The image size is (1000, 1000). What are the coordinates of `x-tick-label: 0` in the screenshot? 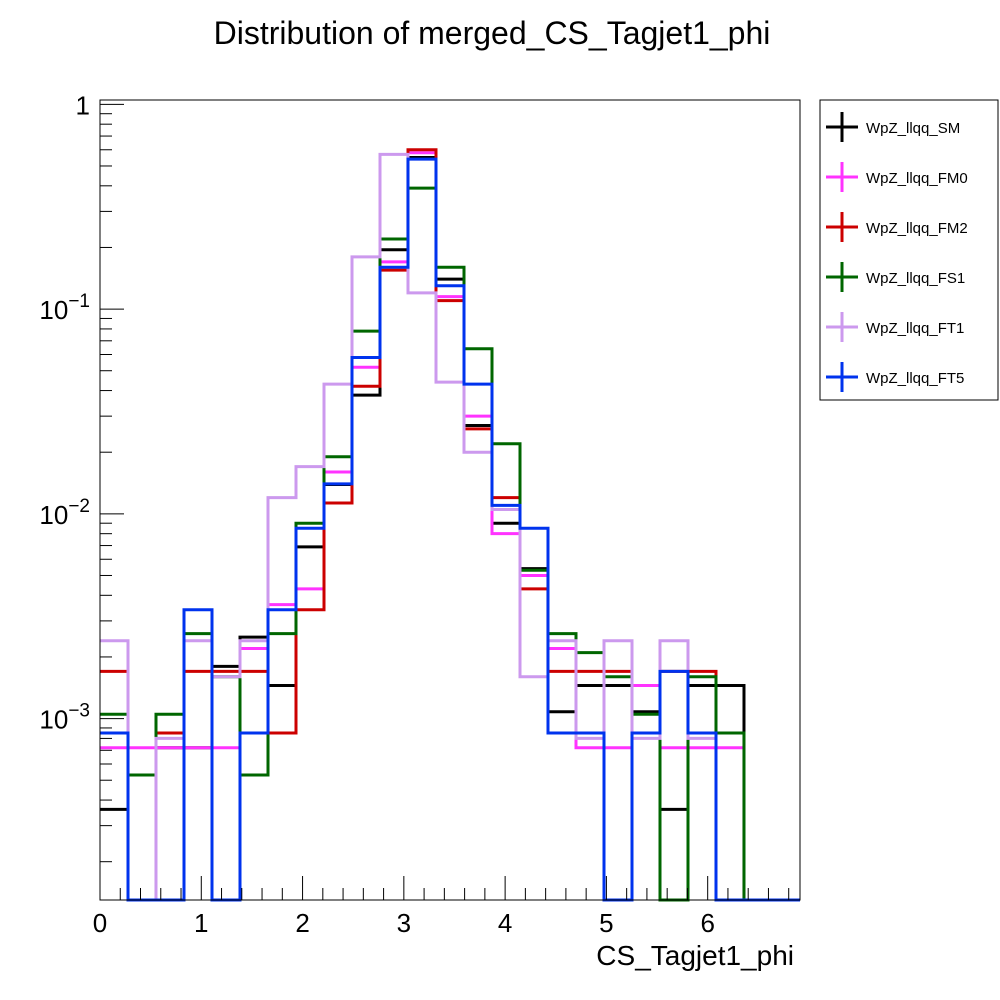 It's located at (100, 923).